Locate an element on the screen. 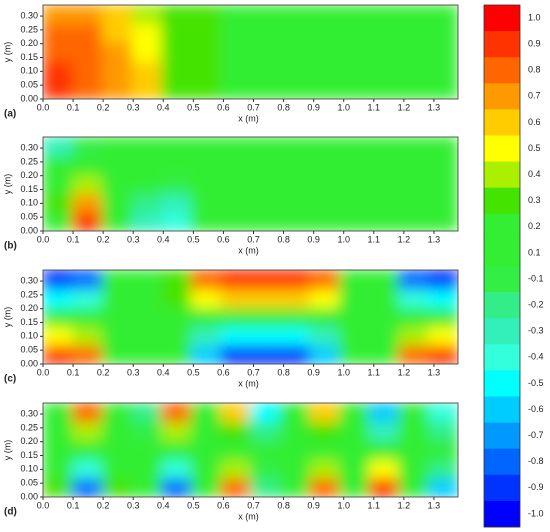 This screenshot has height=532, width=550. panel-label: (c) is located at coordinates (10, 379).